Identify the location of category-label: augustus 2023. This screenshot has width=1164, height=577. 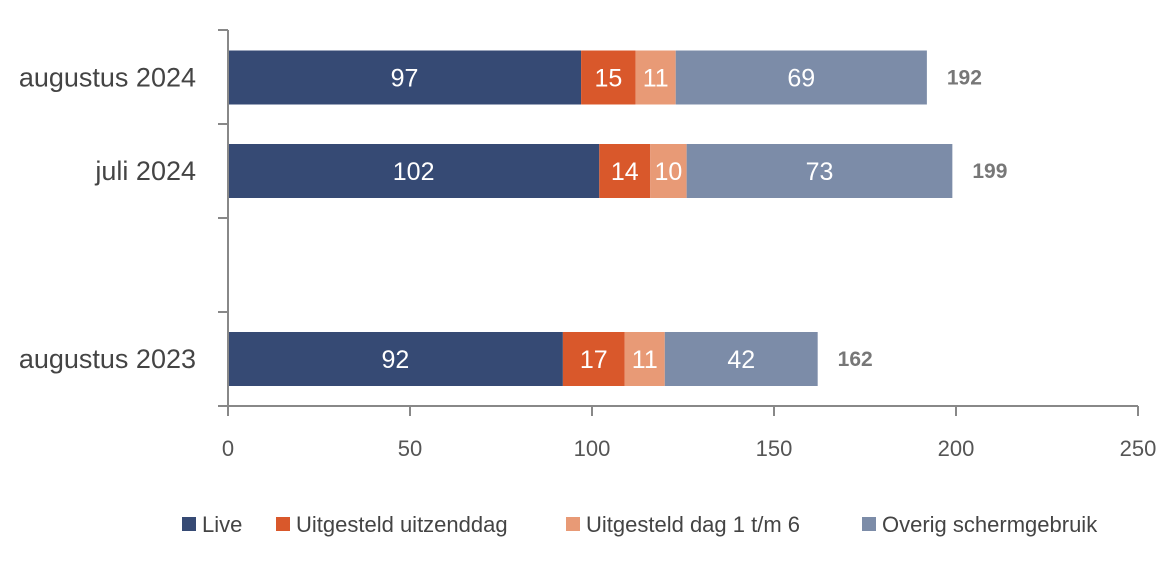
(107, 359).